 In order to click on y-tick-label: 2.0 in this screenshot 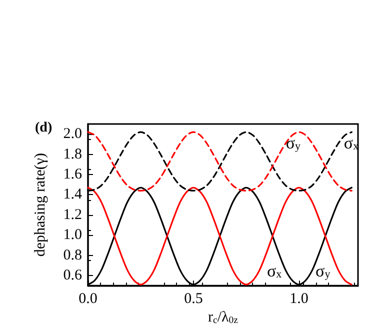, I will do `click(72, 134)`.